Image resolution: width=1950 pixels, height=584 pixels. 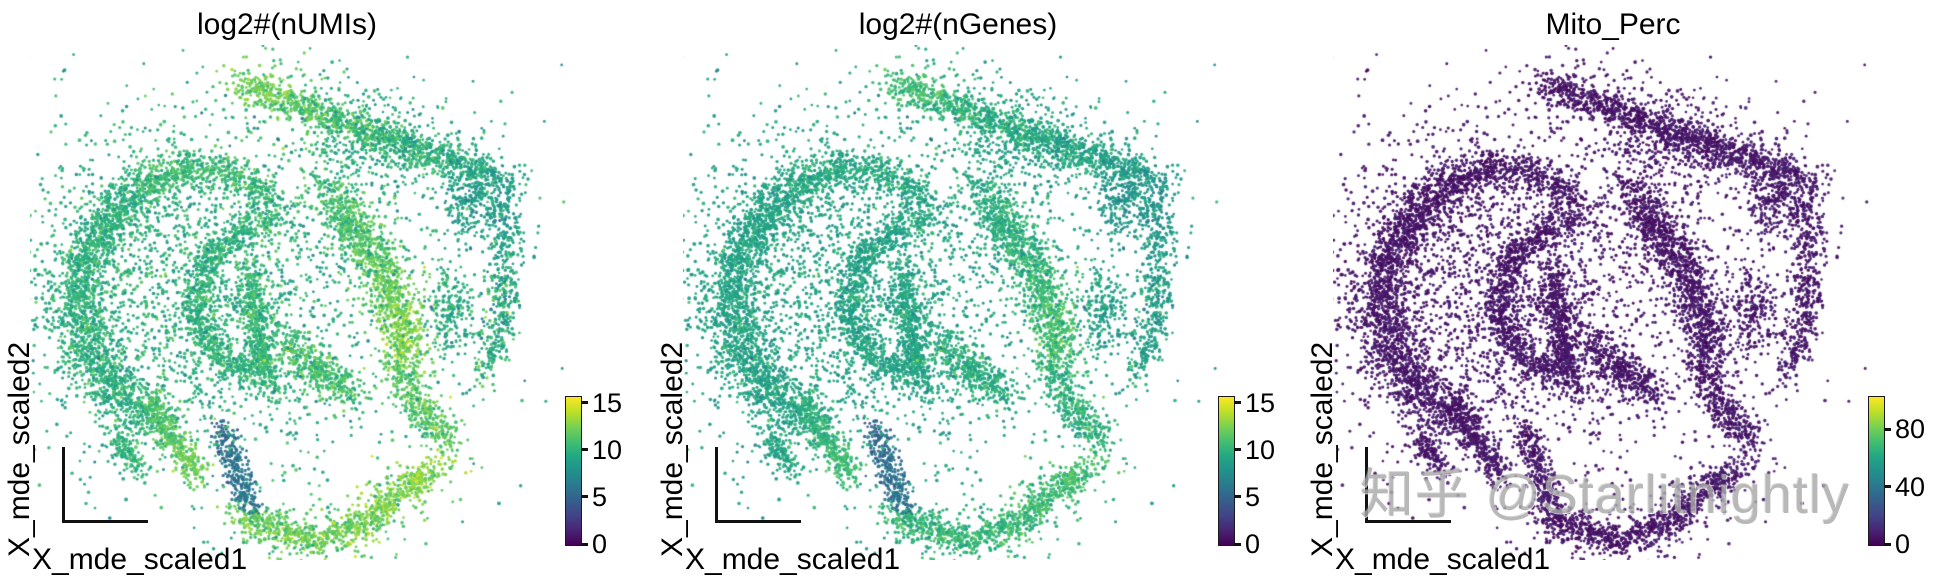 What do you see at coordinates (1910, 429) in the screenshot?
I see `colorbar-tick-label: 80` at bounding box center [1910, 429].